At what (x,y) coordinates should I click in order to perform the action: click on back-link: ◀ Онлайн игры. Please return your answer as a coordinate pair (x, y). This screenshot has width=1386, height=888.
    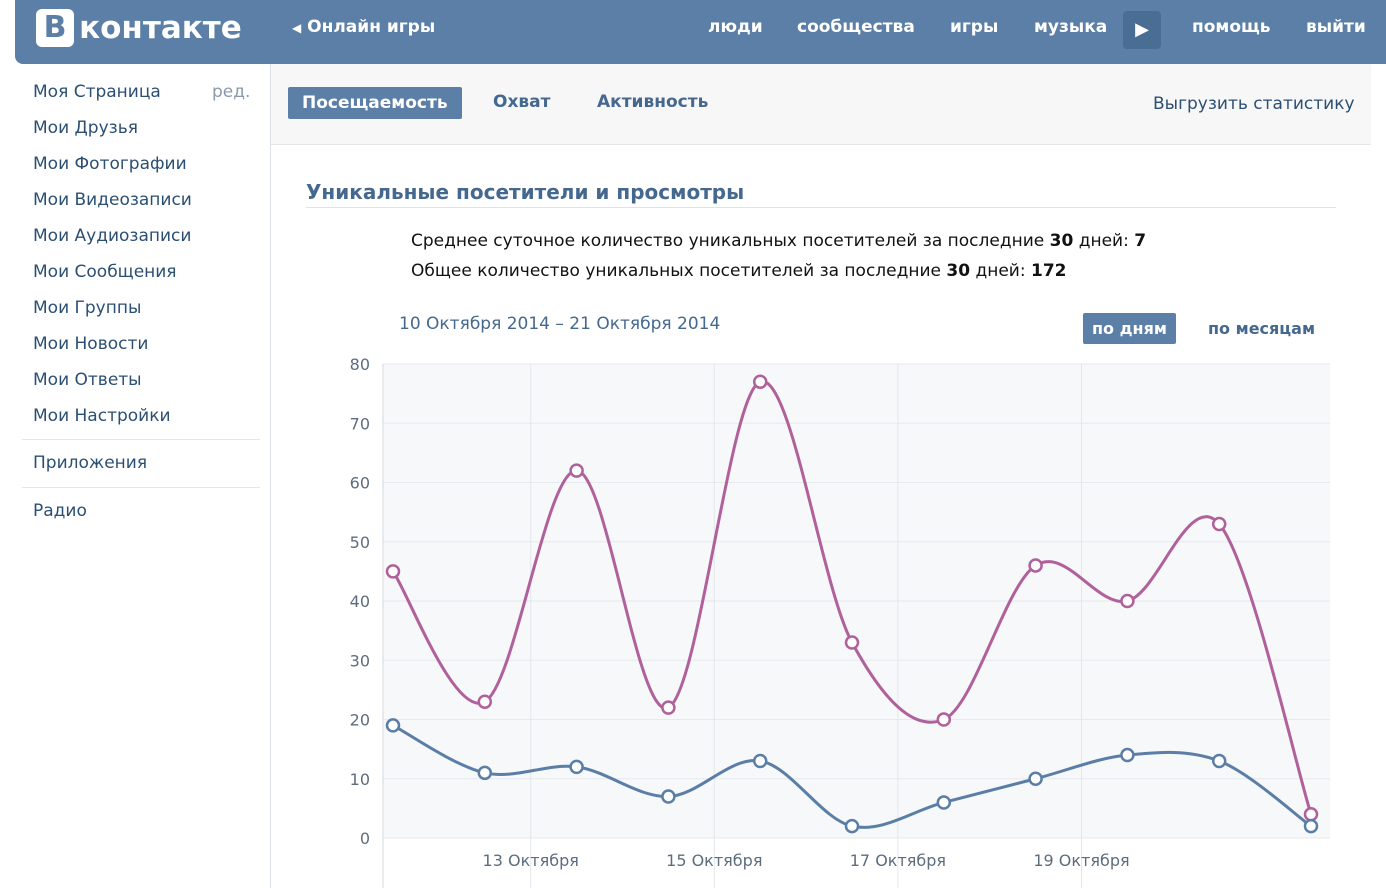
    Looking at the image, I should click on (364, 27).